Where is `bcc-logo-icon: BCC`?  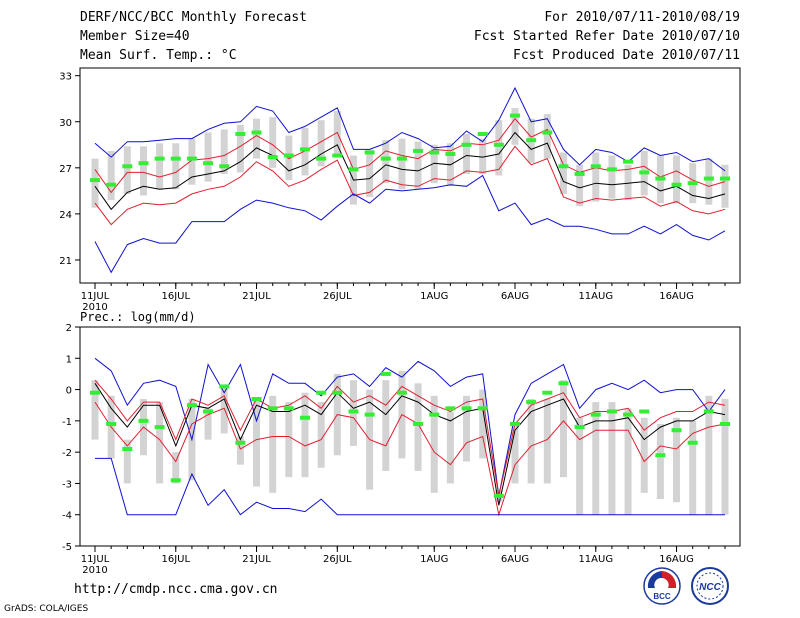
bcc-logo-icon: BCC is located at coordinates (662, 586).